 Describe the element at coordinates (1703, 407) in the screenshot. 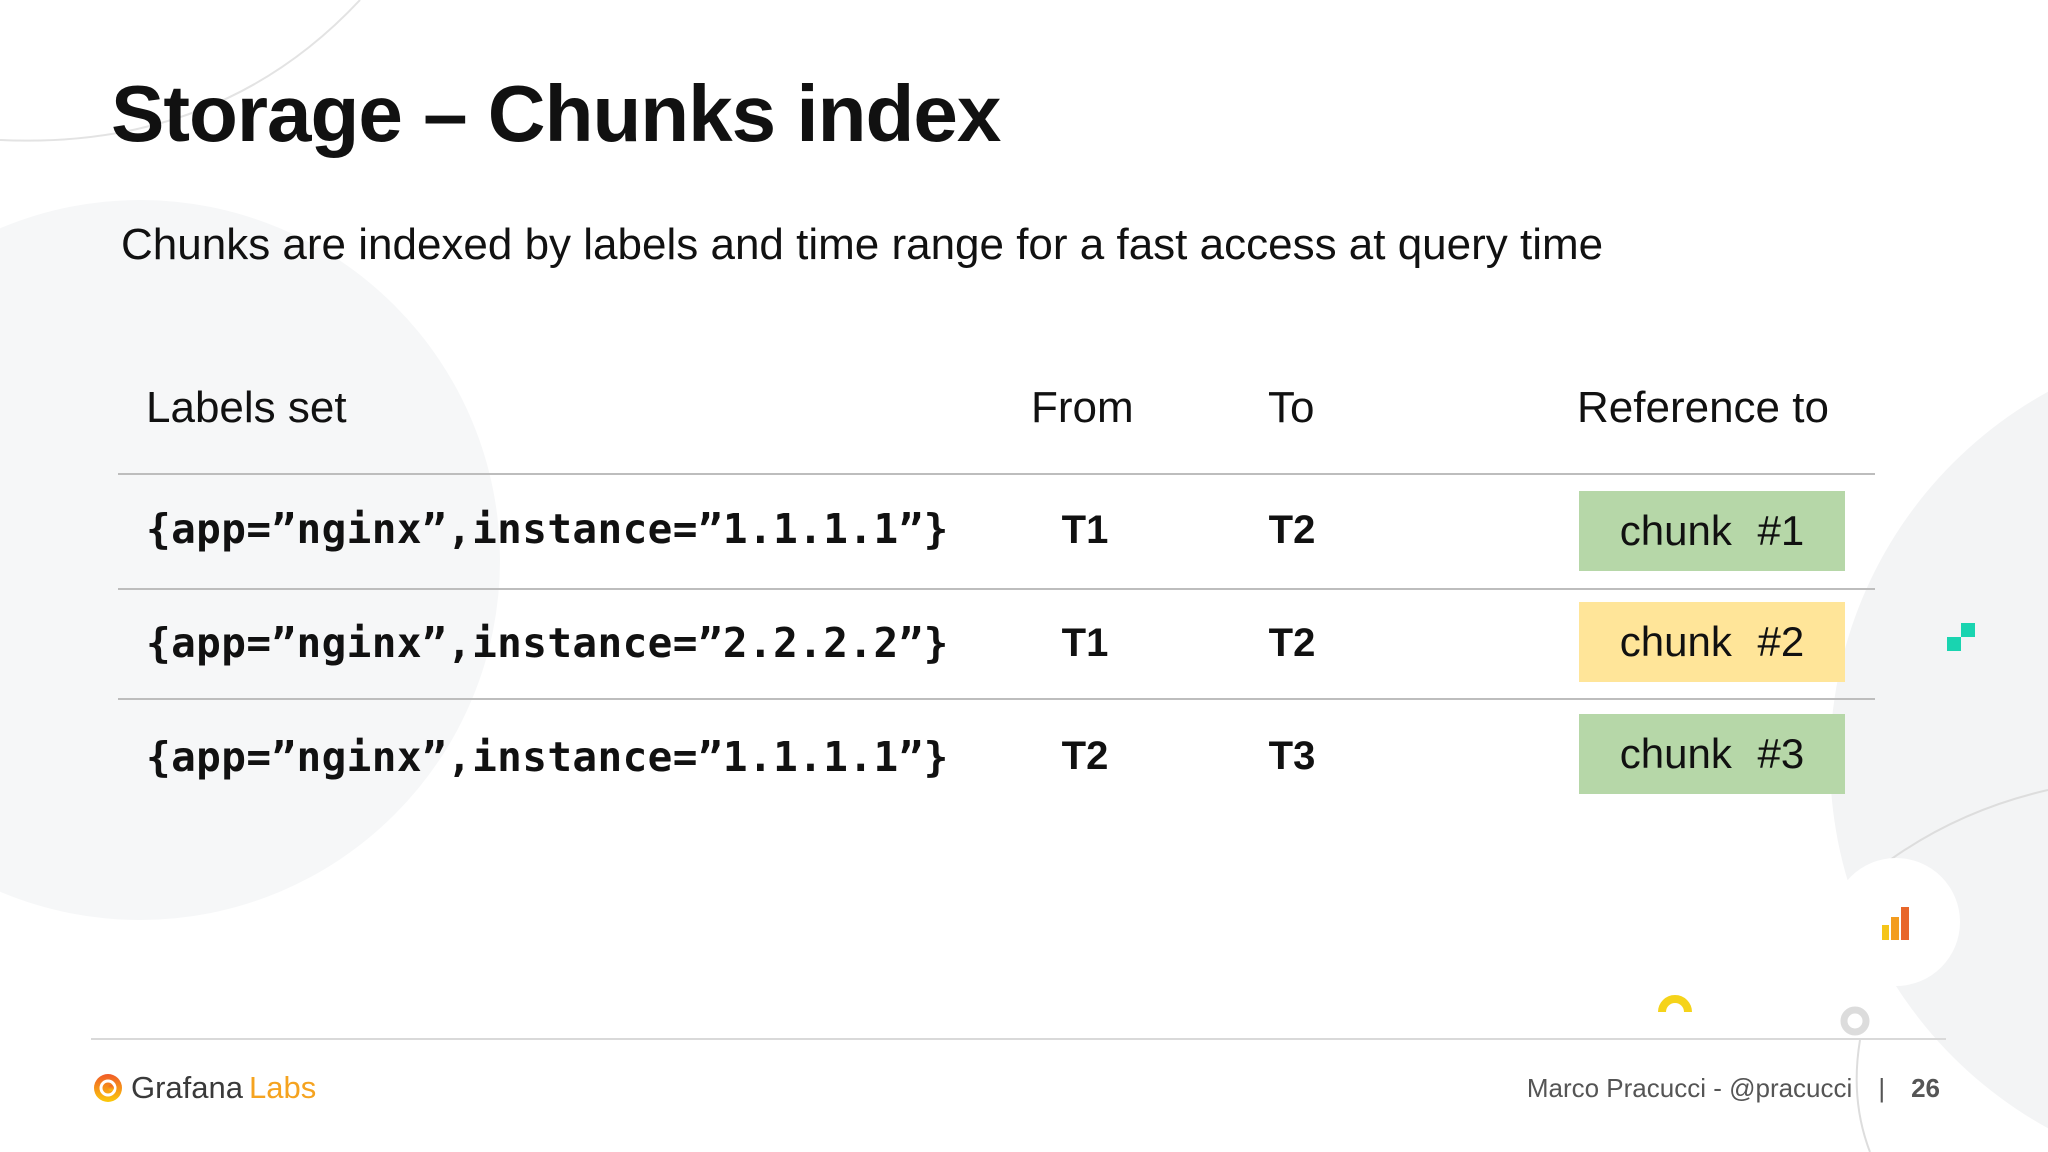

I see `header-reference: Reference to` at that location.